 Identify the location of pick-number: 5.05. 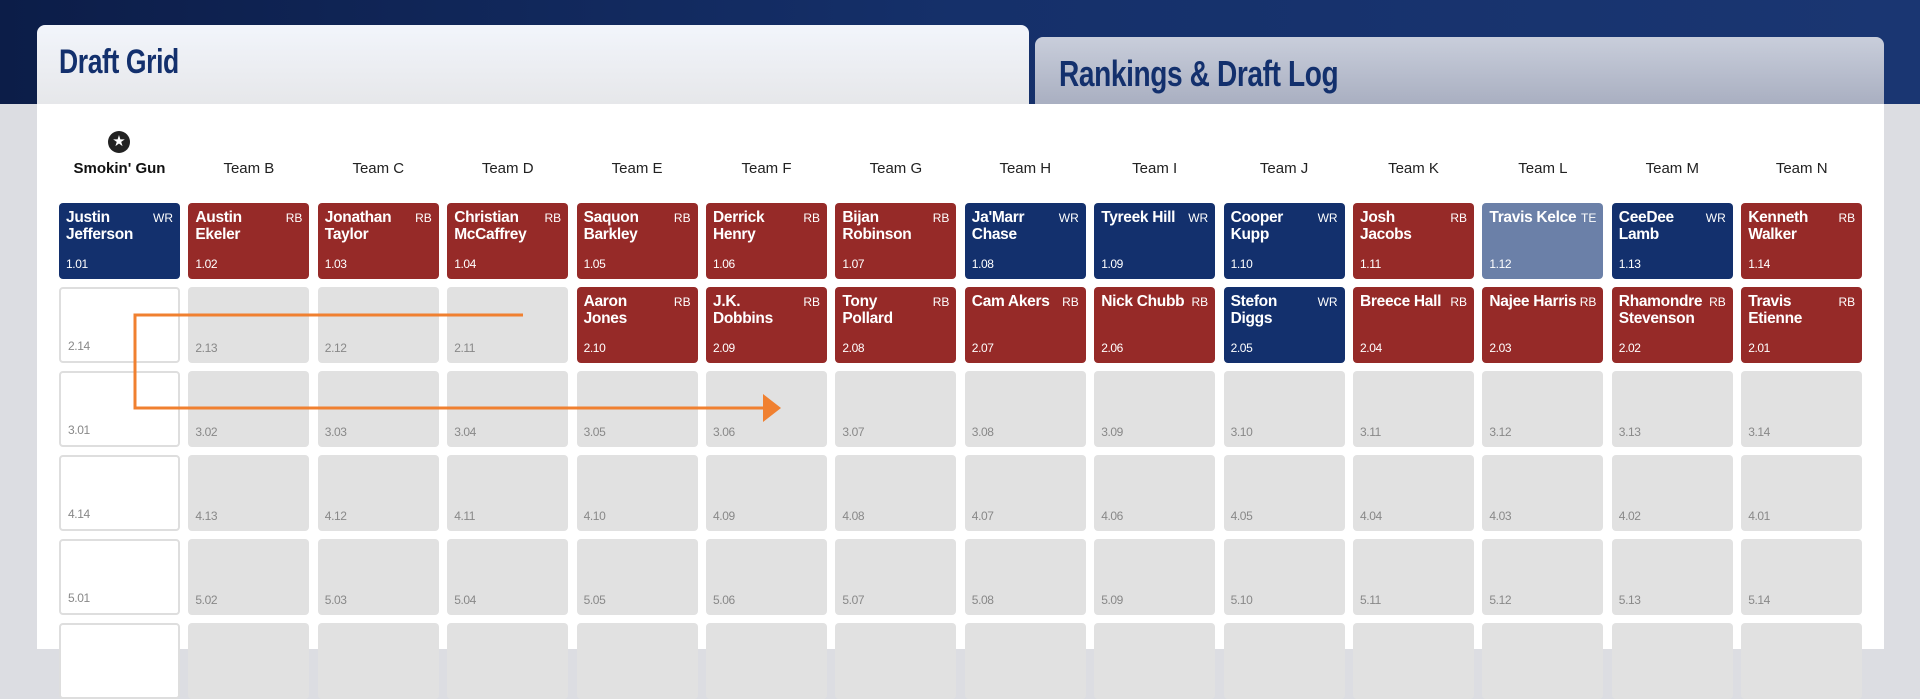
(594, 600).